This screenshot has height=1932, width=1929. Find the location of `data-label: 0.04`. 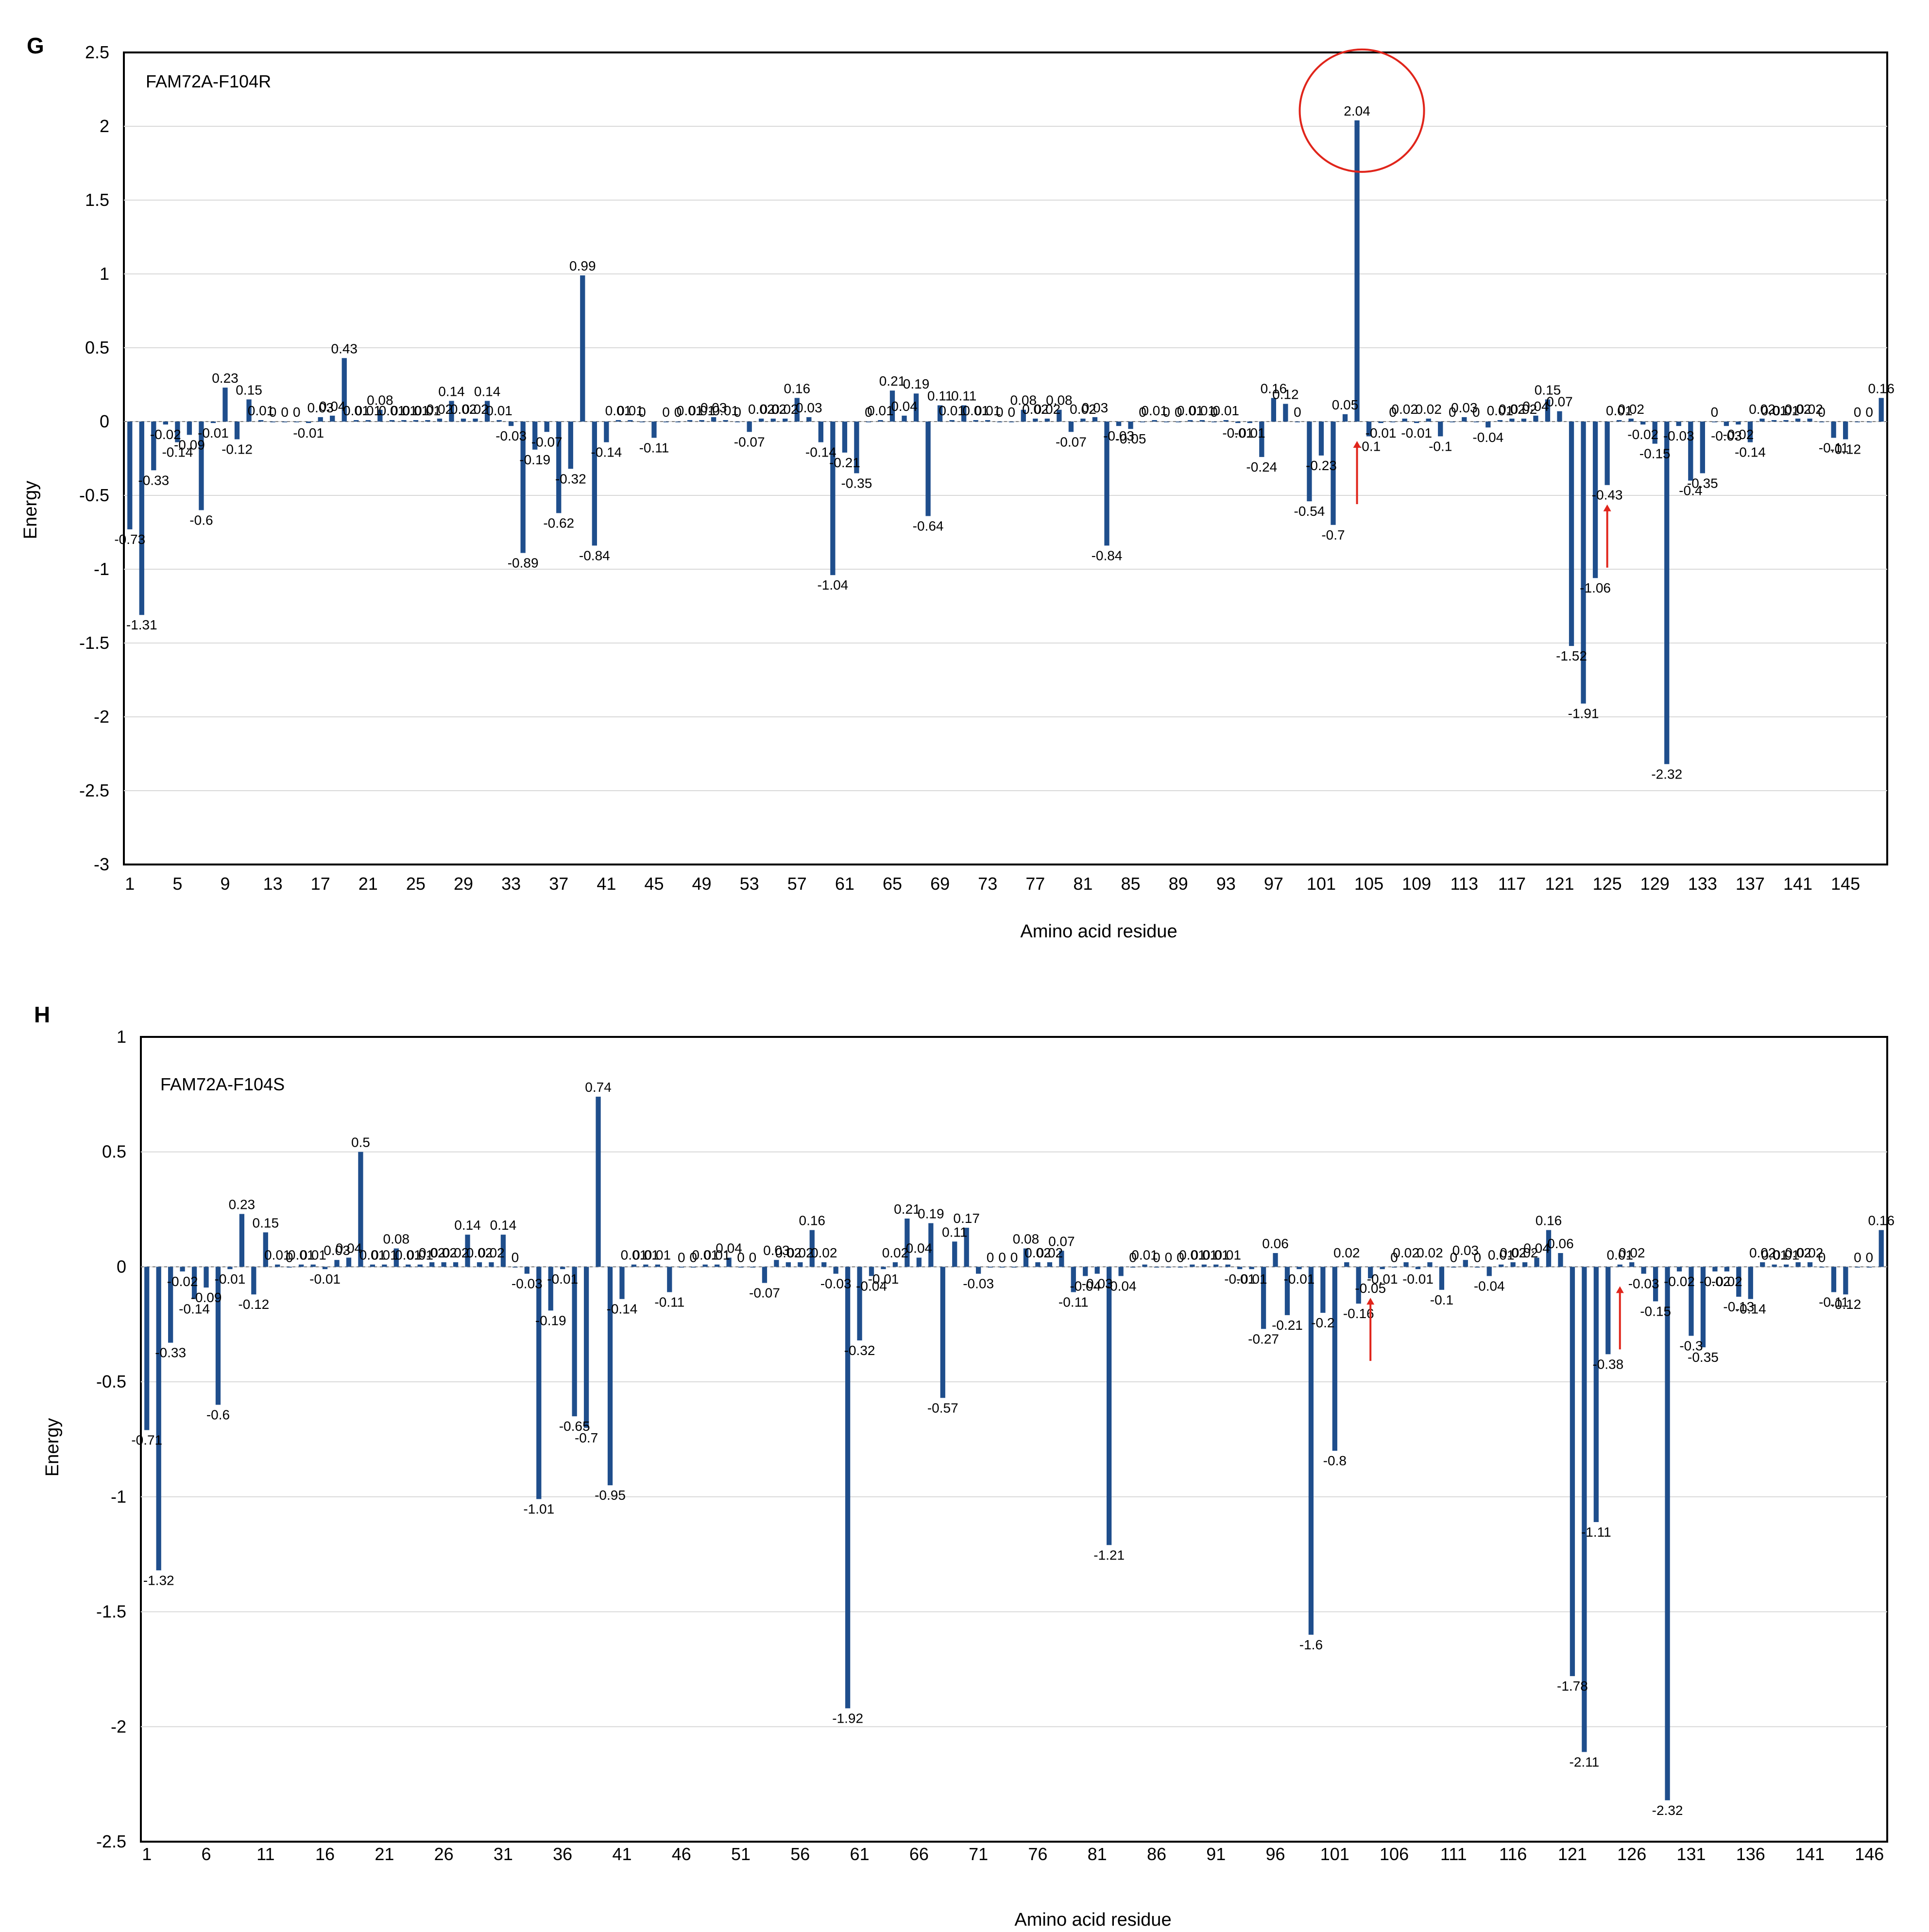

data-label: 0.04 is located at coordinates (1536, 1247).